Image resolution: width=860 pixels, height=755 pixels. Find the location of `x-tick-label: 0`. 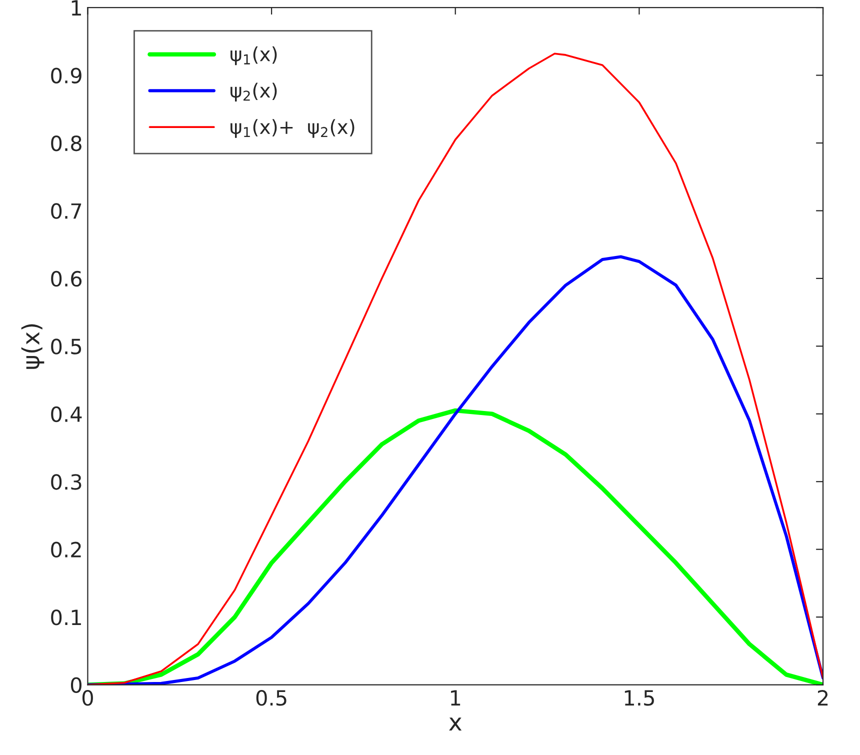

x-tick-label: 0 is located at coordinates (87, 698).